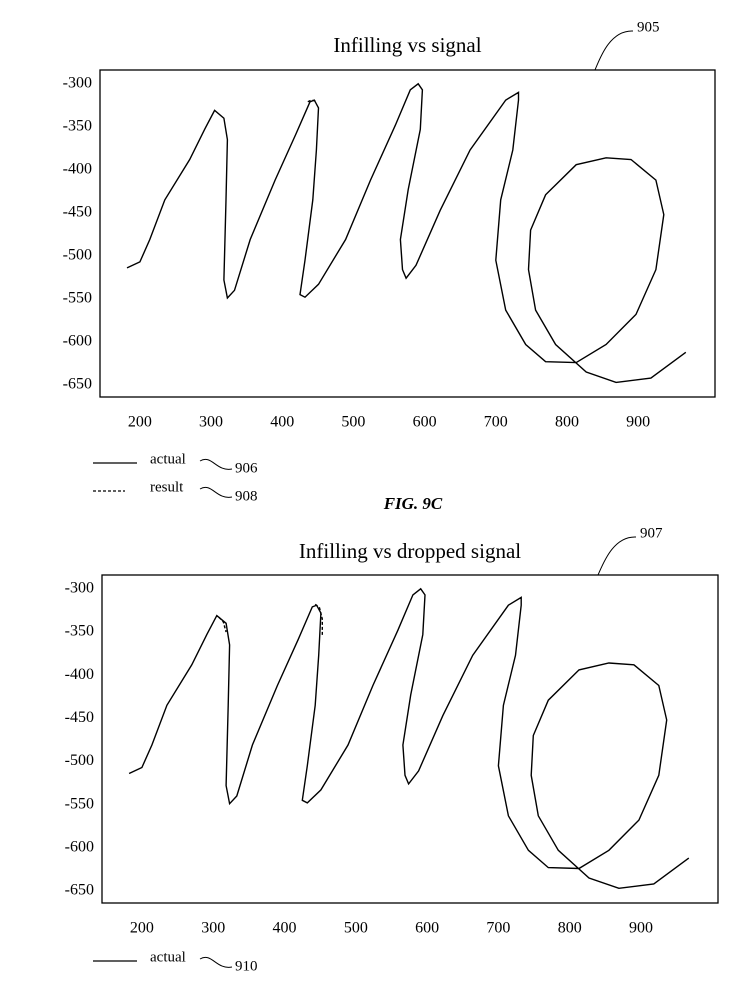 This screenshot has height=981, width=752. What do you see at coordinates (246, 496) in the screenshot?
I see `legend-reference: 908` at bounding box center [246, 496].